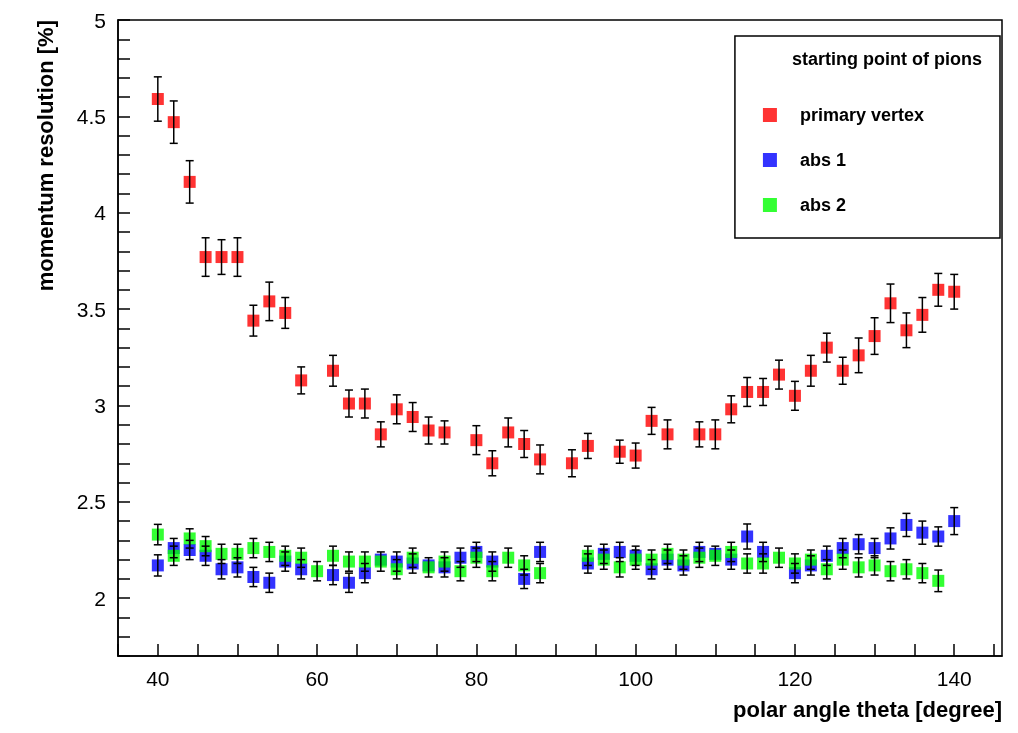 This screenshot has width=1018, height=733. I want to click on y-tick-label: 2.5, so click(91, 502).